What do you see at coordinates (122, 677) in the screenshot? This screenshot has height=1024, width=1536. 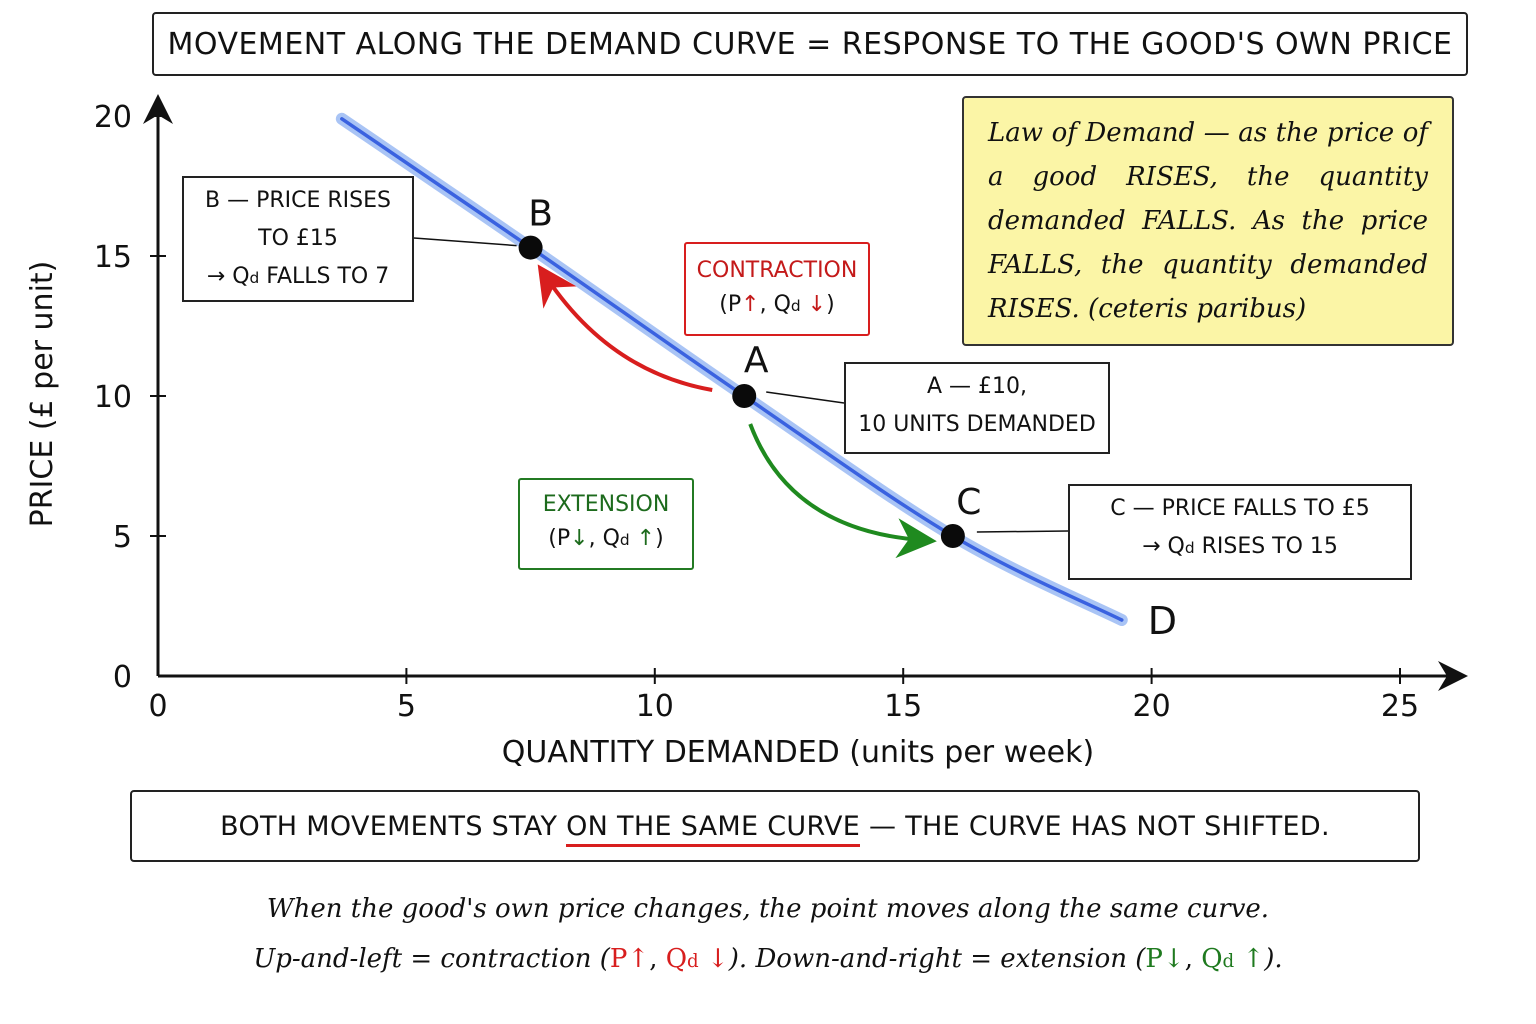 I see `y-tick-label: 0` at bounding box center [122, 677].